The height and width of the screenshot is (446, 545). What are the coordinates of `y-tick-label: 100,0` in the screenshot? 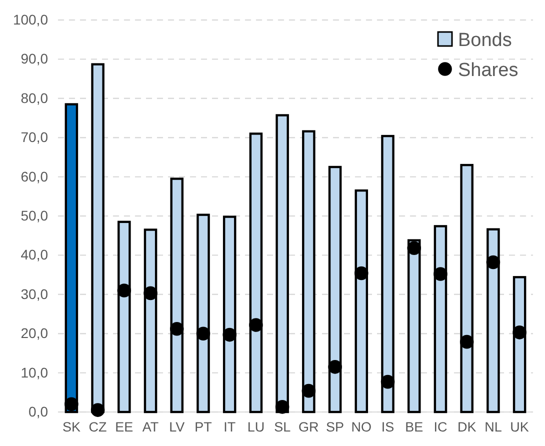 It's located at (30, 19).